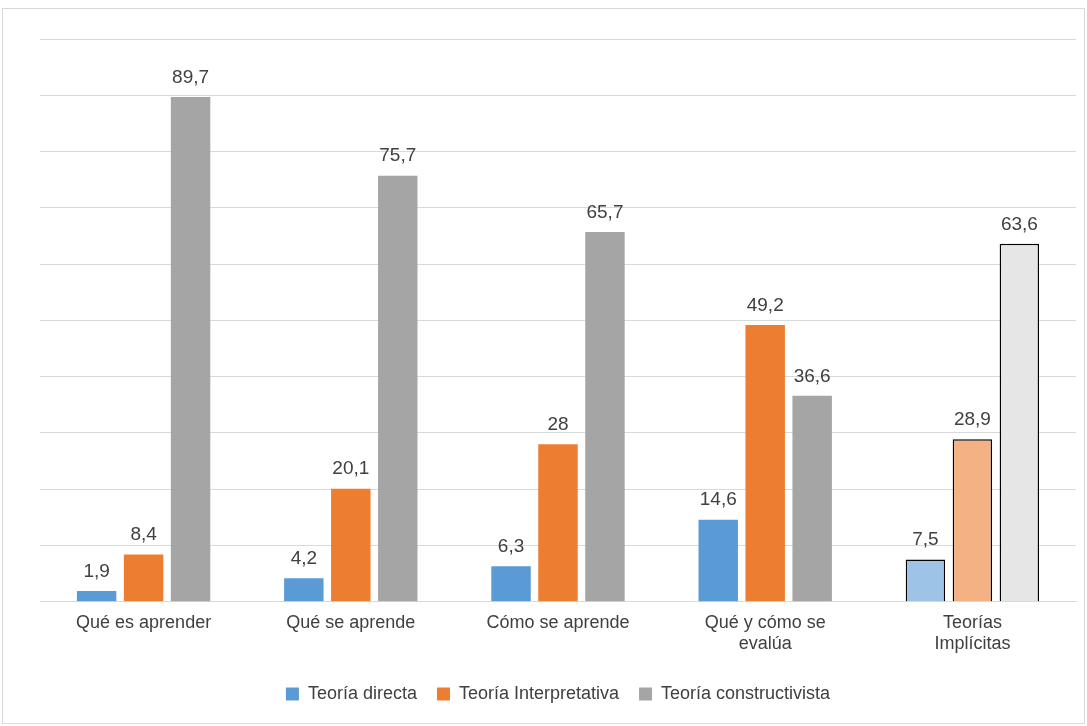 Image resolution: width=1087 pixels, height=726 pixels. What do you see at coordinates (558, 423) in the screenshot?
I see `data-label: 28` at bounding box center [558, 423].